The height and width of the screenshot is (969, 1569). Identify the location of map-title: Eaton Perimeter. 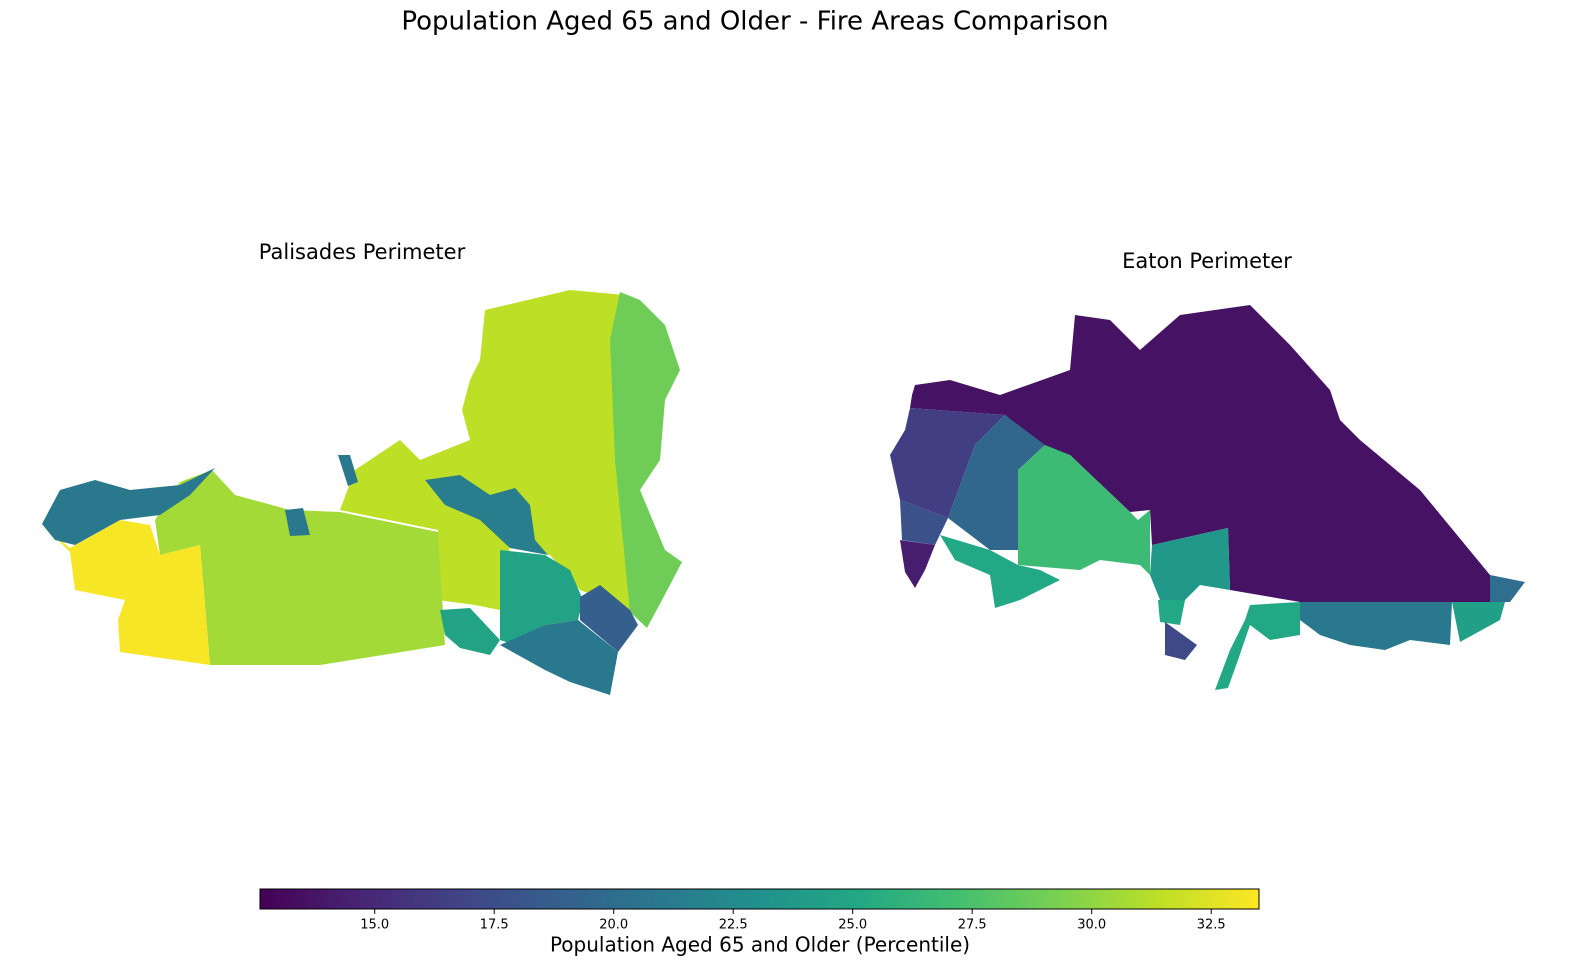
(1207, 261).